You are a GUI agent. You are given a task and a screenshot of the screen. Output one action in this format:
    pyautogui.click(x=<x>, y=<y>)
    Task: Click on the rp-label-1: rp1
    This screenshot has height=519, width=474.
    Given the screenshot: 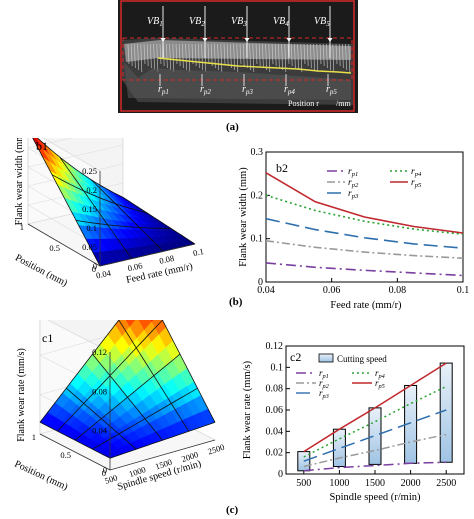 What is the action you would take?
    pyautogui.click(x=163, y=90)
    